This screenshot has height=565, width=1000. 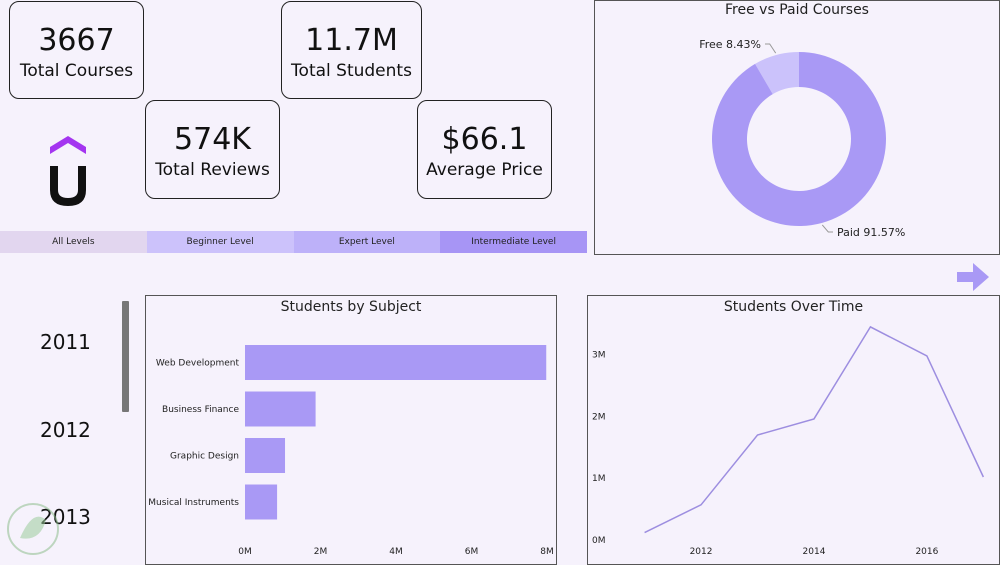 What do you see at coordinates (68, 171) in the screenshot?
I see `udemy-logo-icon` at bounding box center [68, 171].